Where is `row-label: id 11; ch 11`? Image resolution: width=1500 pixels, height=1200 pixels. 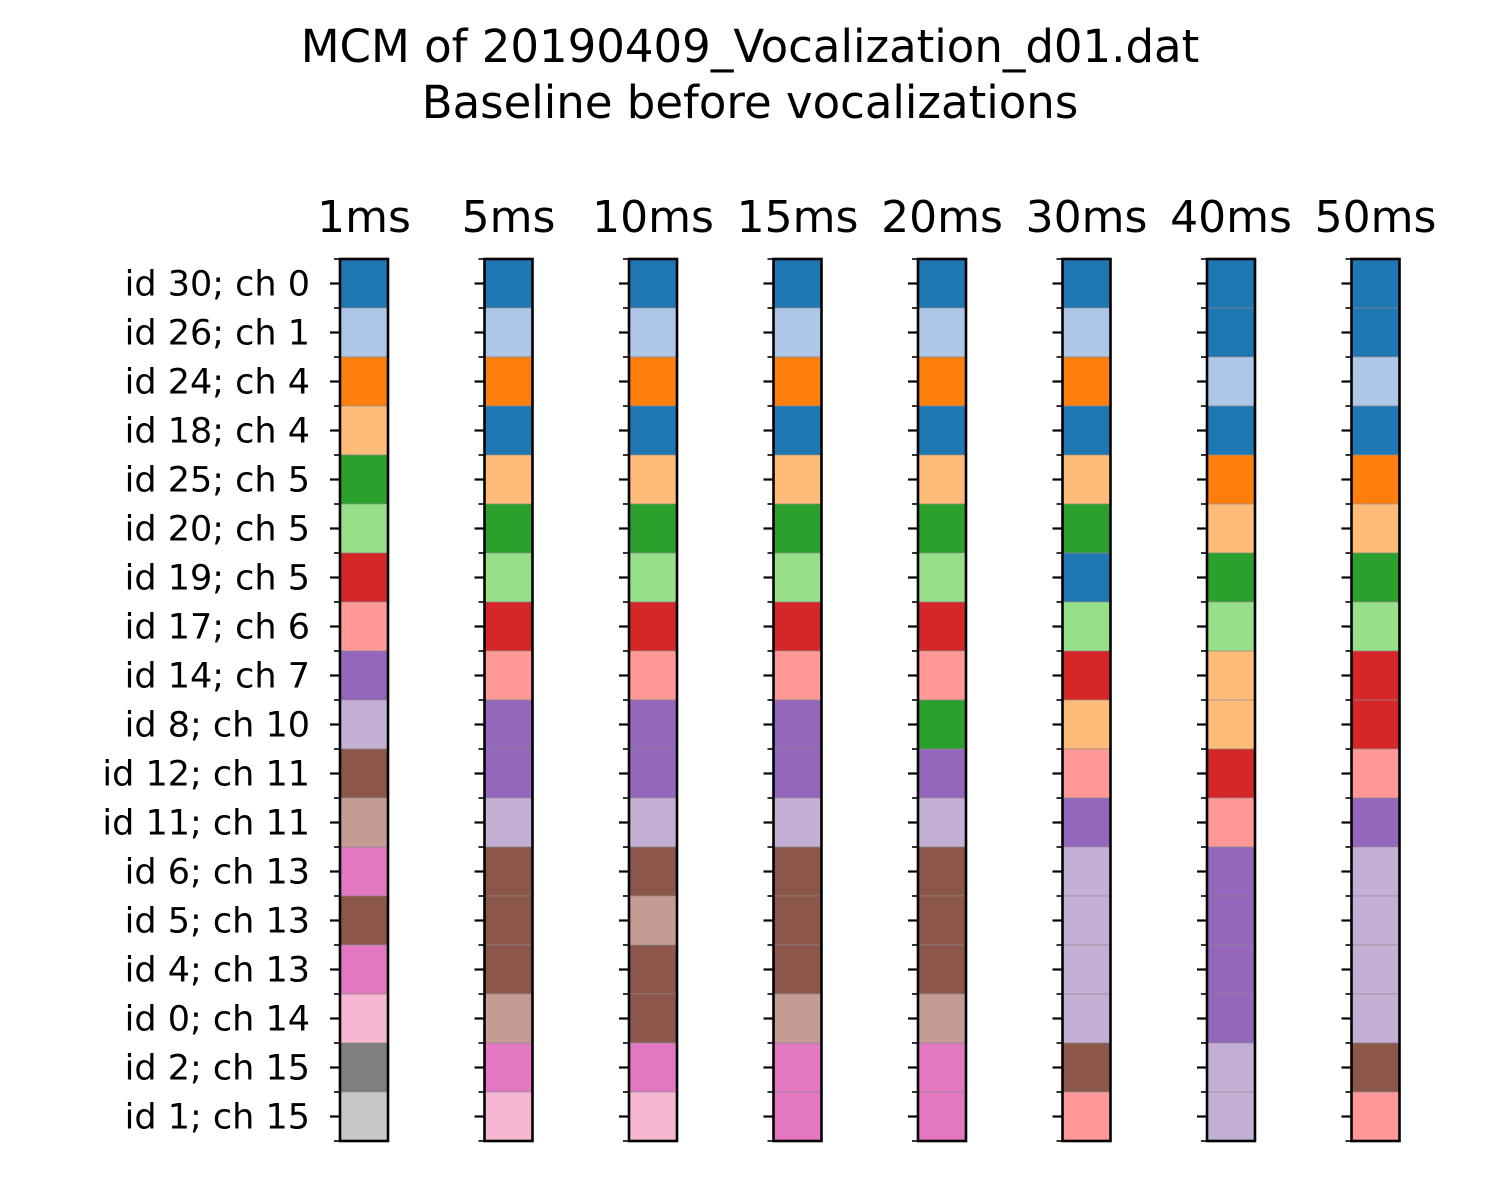
row-label: id 11; ch 11 is located at coordinates (206, 824).